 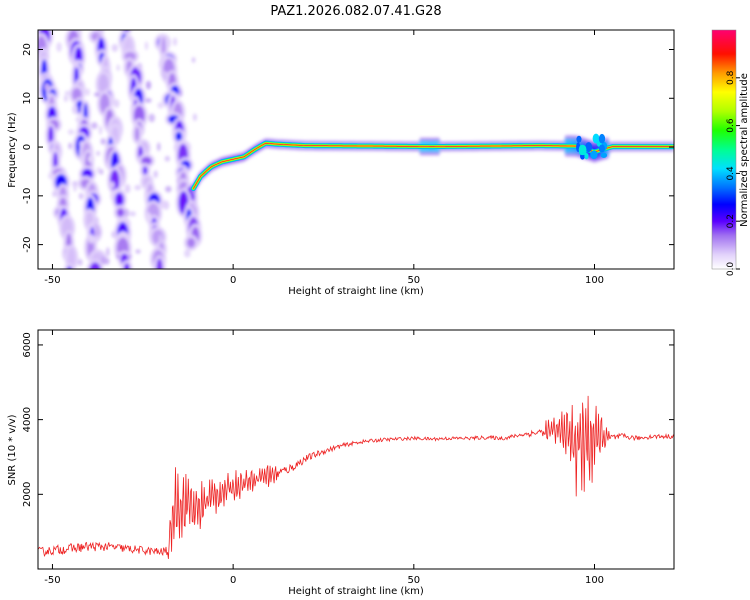 I want to click on y-tick-label: 4000, so click(x=27, y=419).